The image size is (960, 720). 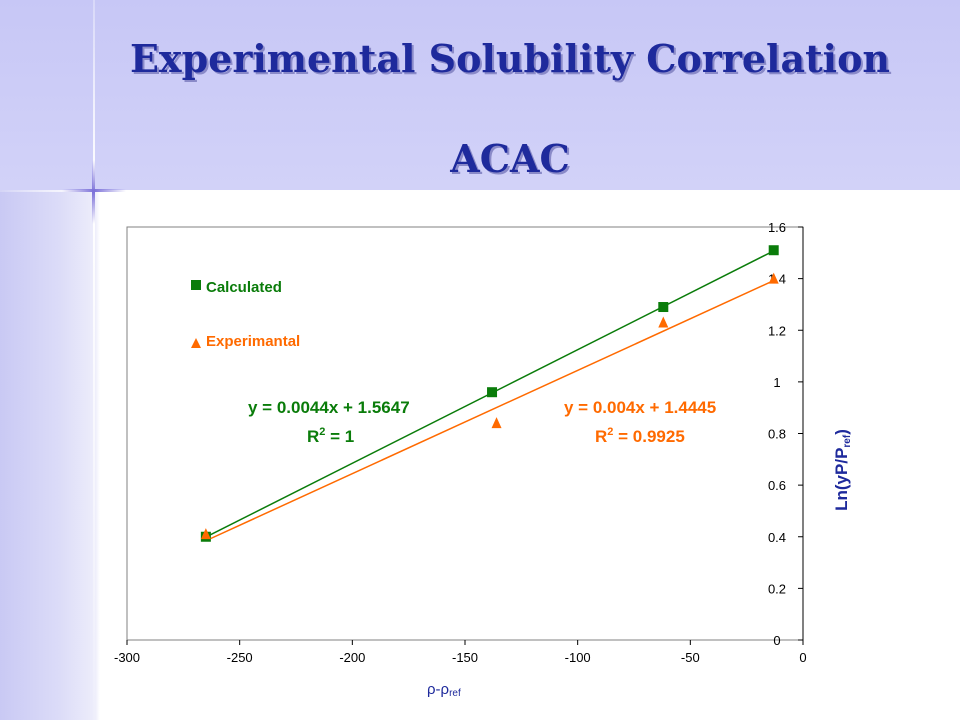 What do you see at coordinates (196, 343) in the screenshot?
I see `legend-marker-experimental` at bounding box center [196, 343].